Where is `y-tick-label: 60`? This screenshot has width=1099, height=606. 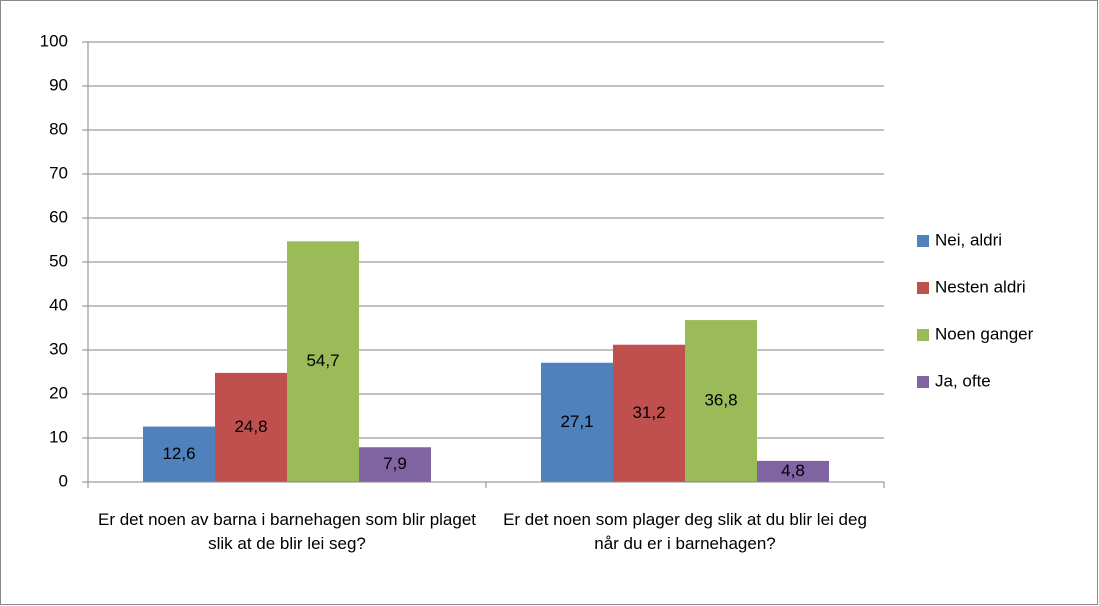
y-tick-label: 60 is located at coordinates (58, 216).